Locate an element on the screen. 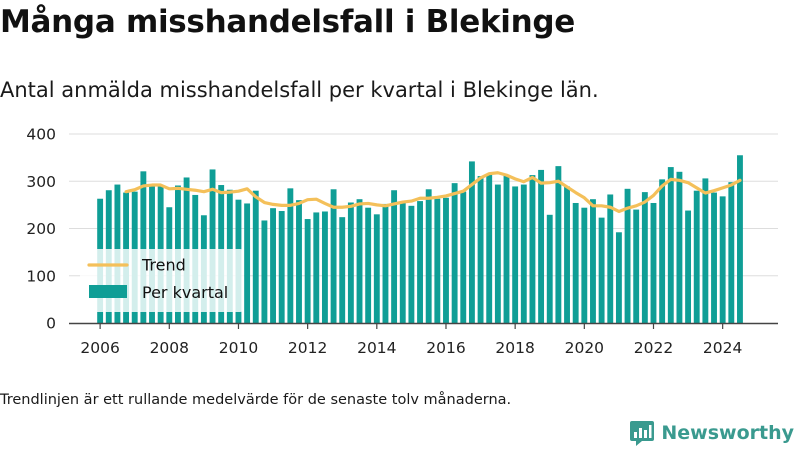  y-tick-label: 100 is located at coordinates (41, 276).